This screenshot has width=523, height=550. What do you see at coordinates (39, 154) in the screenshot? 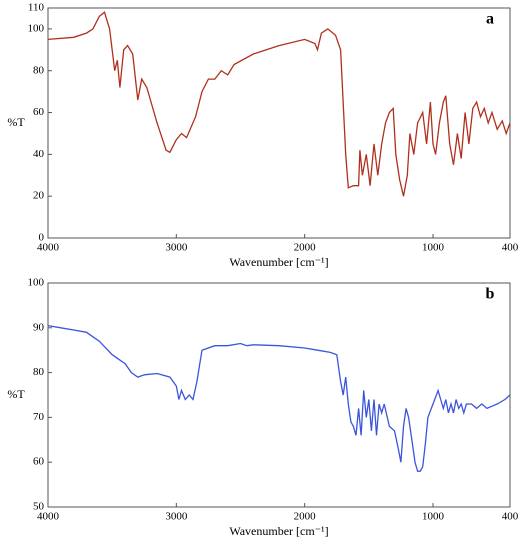
I see `y-tick-label: 40` at bounding box center [39, 154].